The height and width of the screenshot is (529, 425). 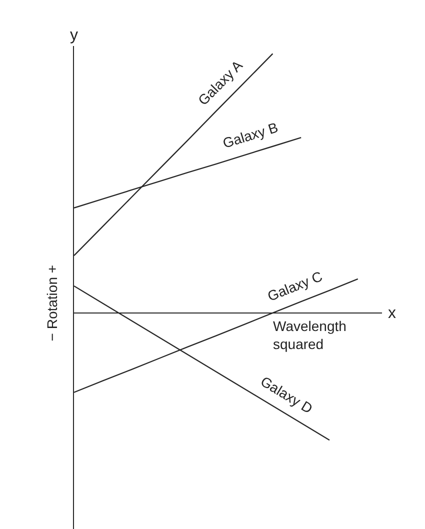 I want to click on x-axis-title: Wavelength squared, so click(x=309, y=335).